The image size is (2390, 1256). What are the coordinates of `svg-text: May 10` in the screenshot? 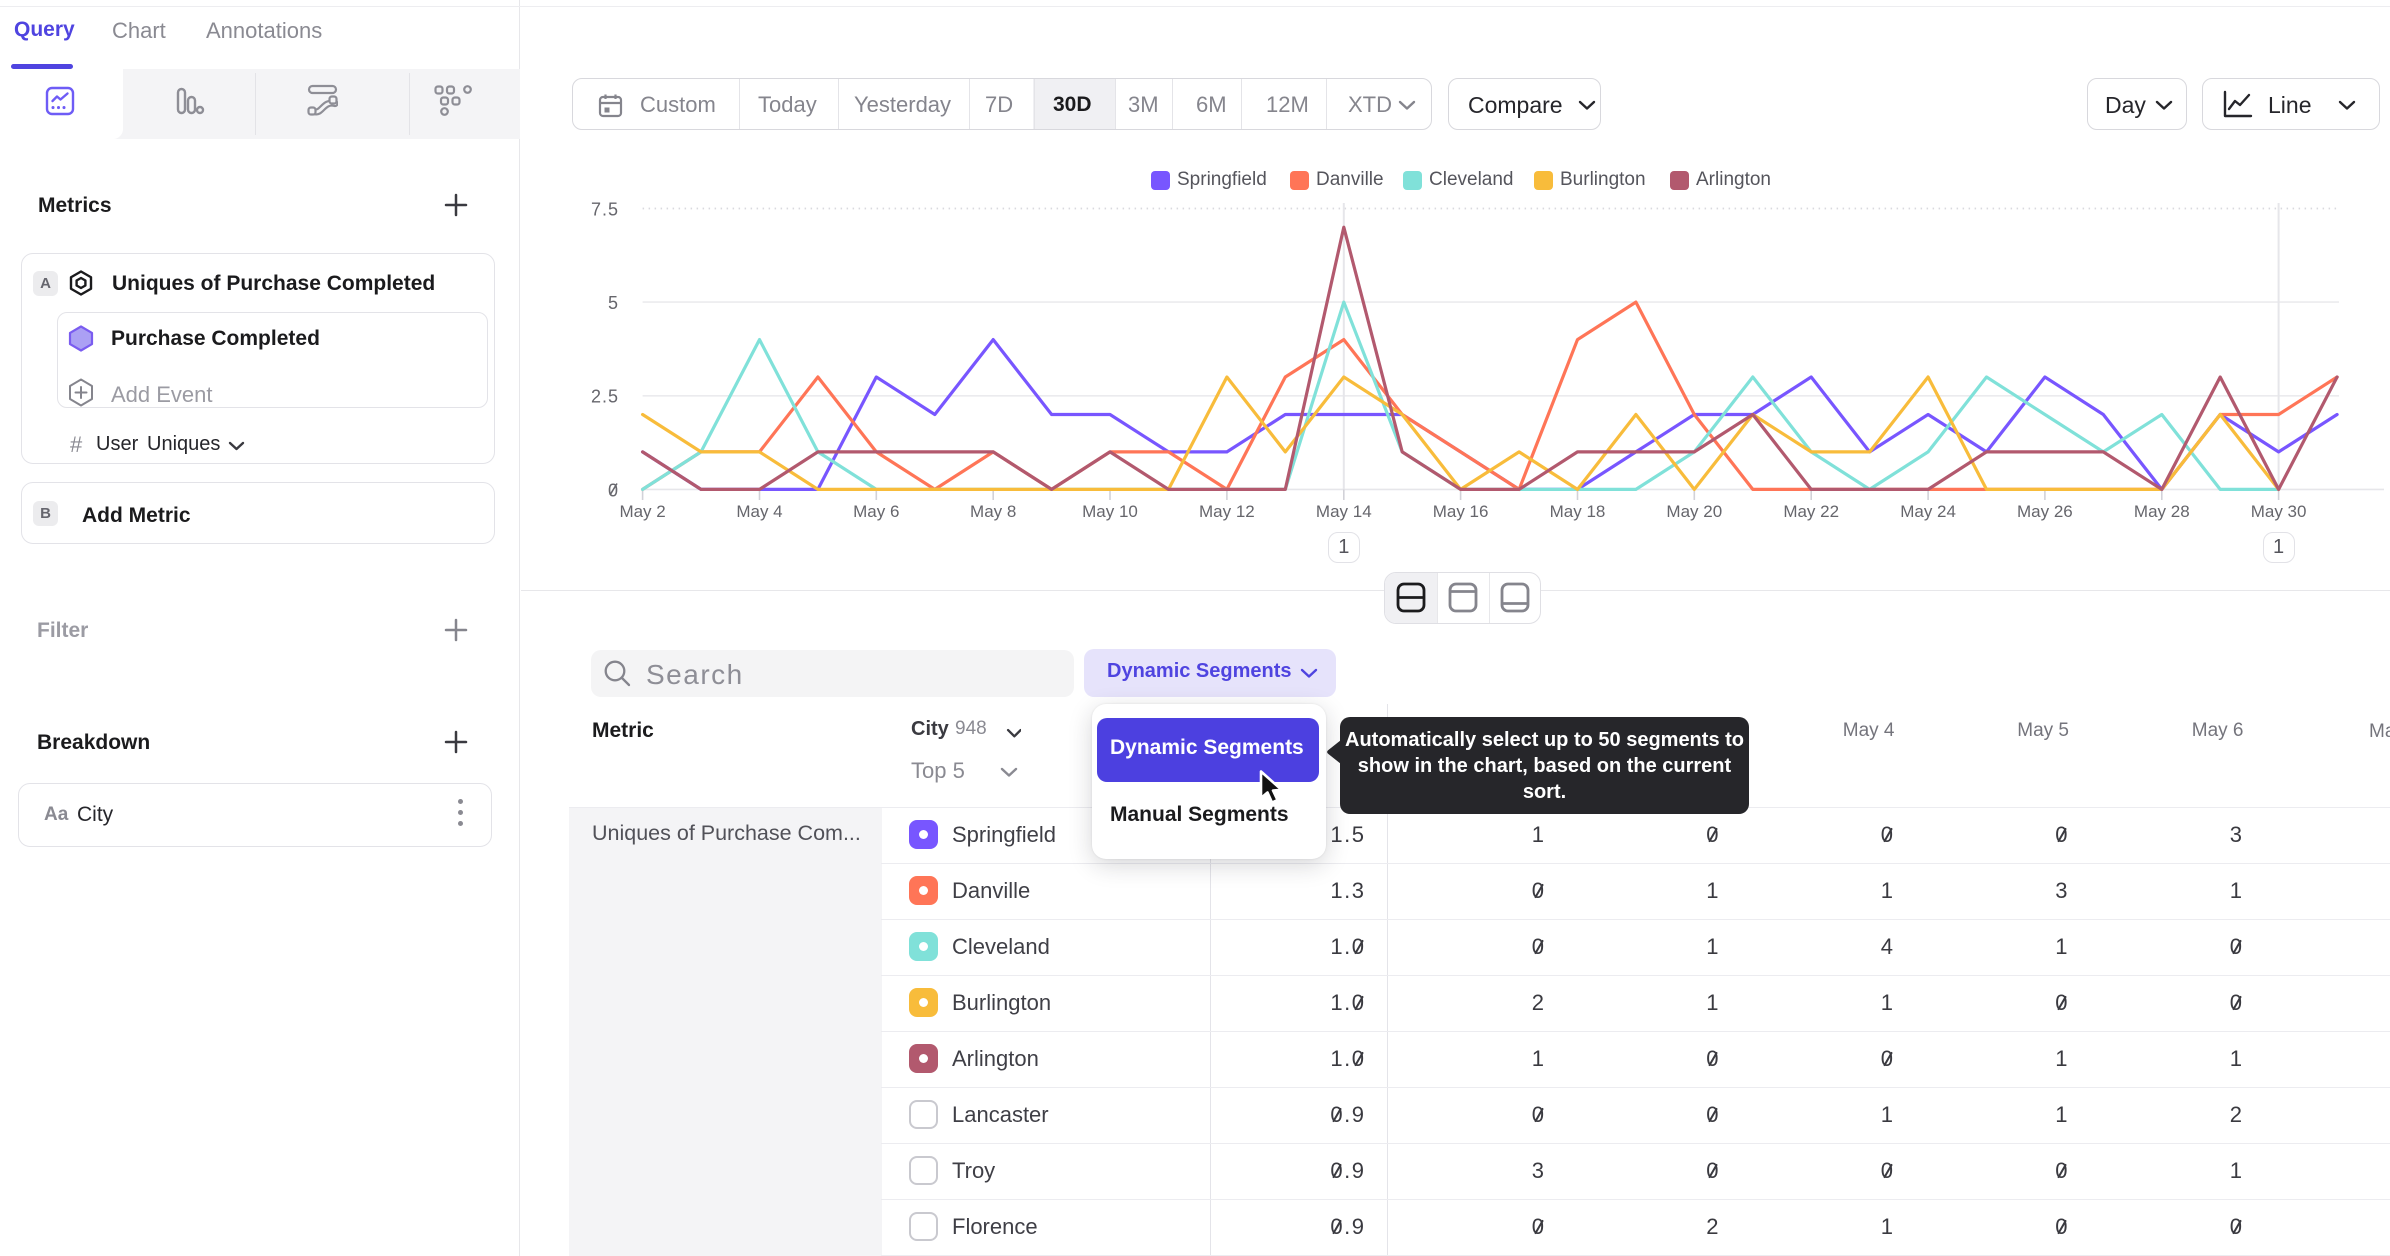 It's located at (1110, 511).